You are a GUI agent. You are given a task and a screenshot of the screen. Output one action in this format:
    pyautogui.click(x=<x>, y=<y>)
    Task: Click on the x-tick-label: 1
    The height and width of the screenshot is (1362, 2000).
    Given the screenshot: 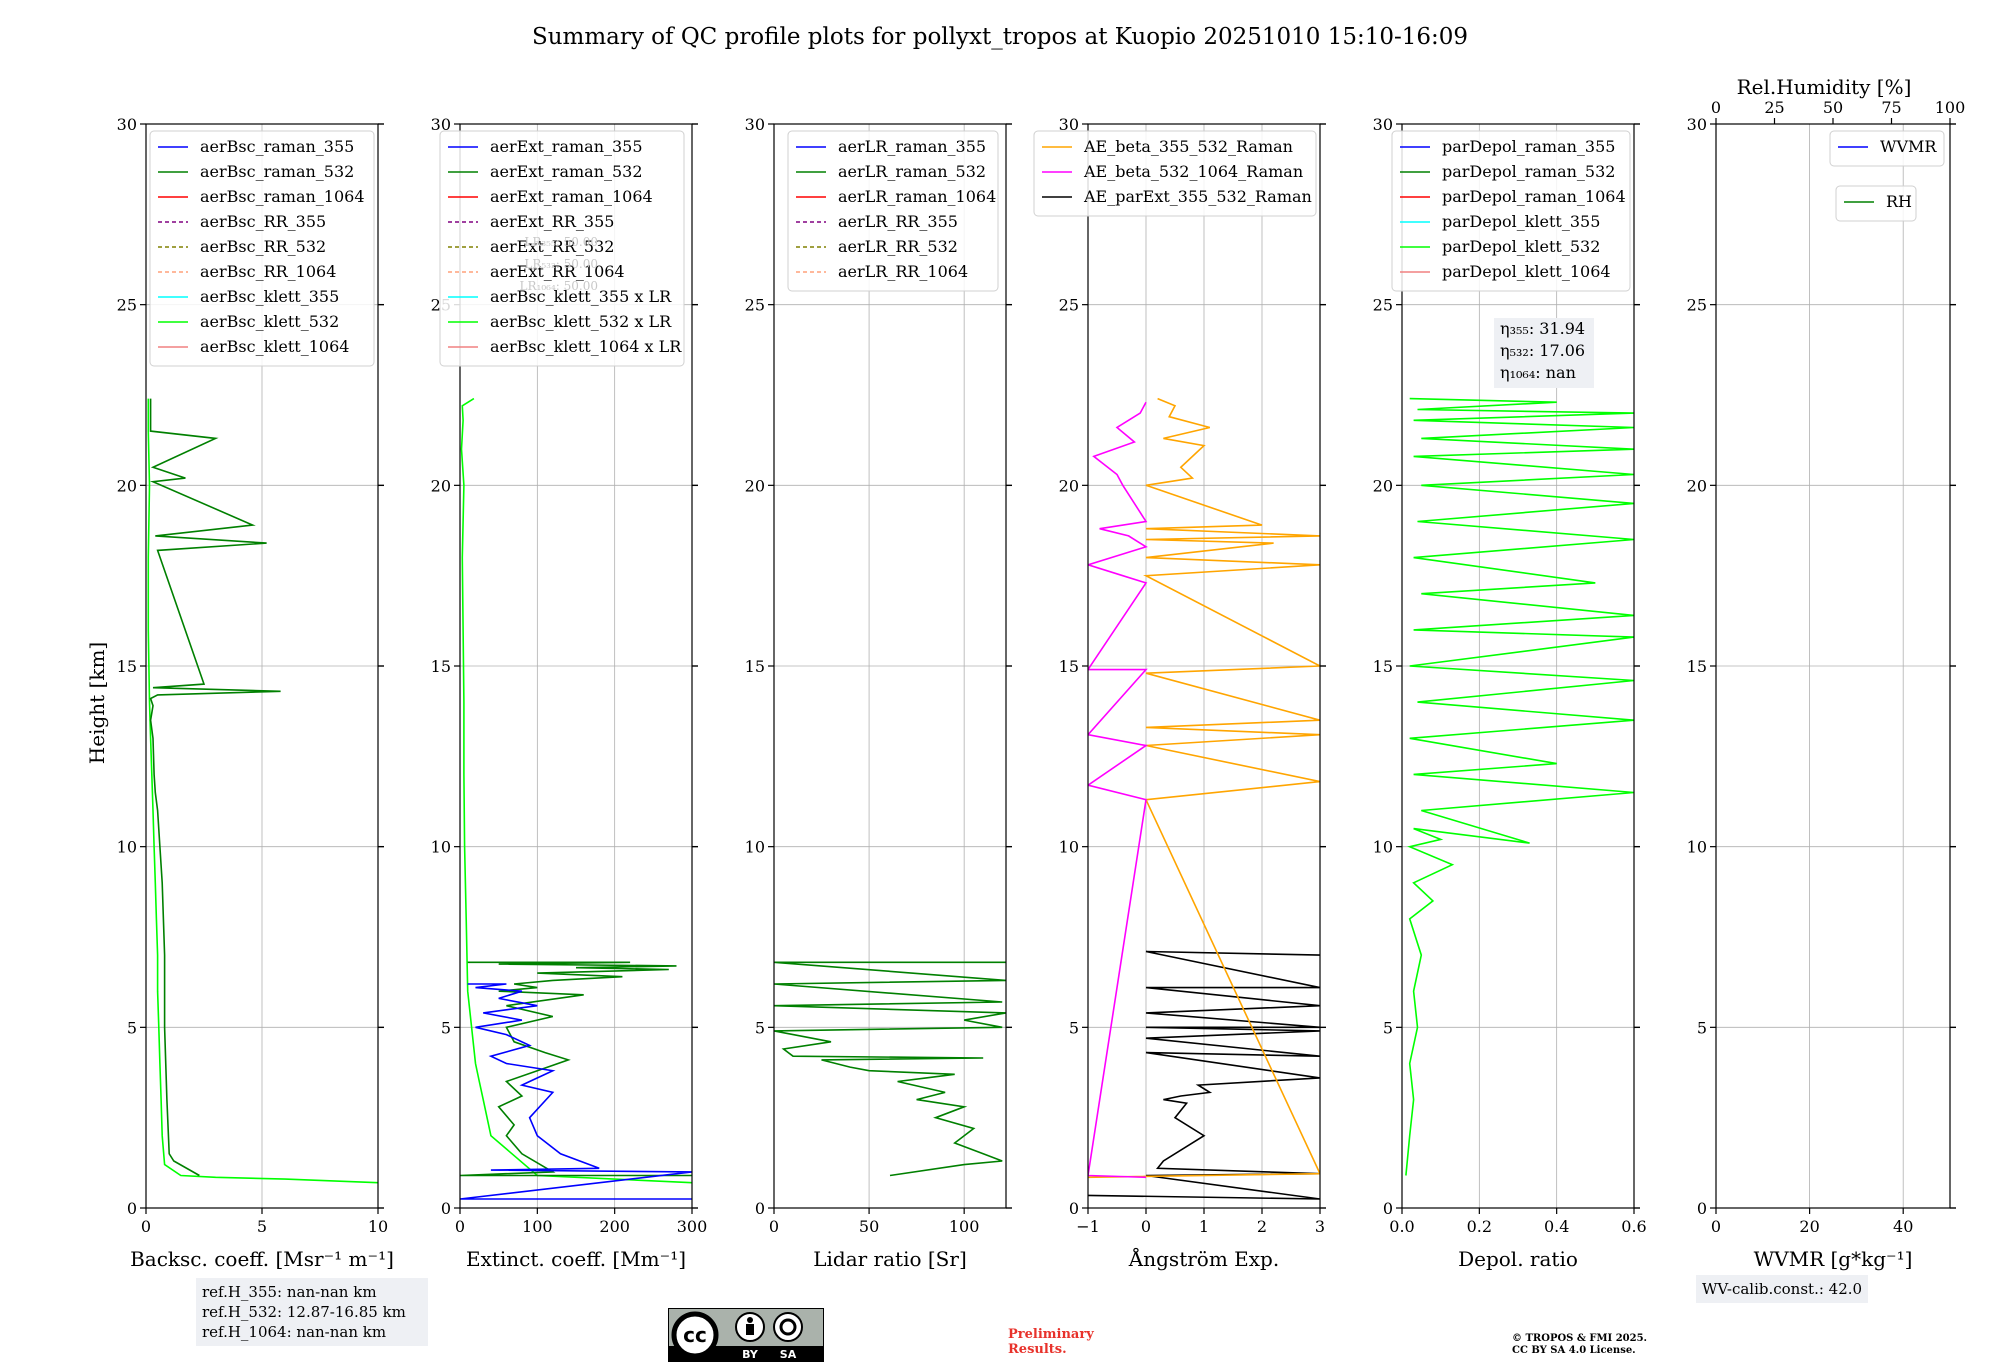 What is the action you would take?
    pyautogui.click(x=1204, y=1226)
    